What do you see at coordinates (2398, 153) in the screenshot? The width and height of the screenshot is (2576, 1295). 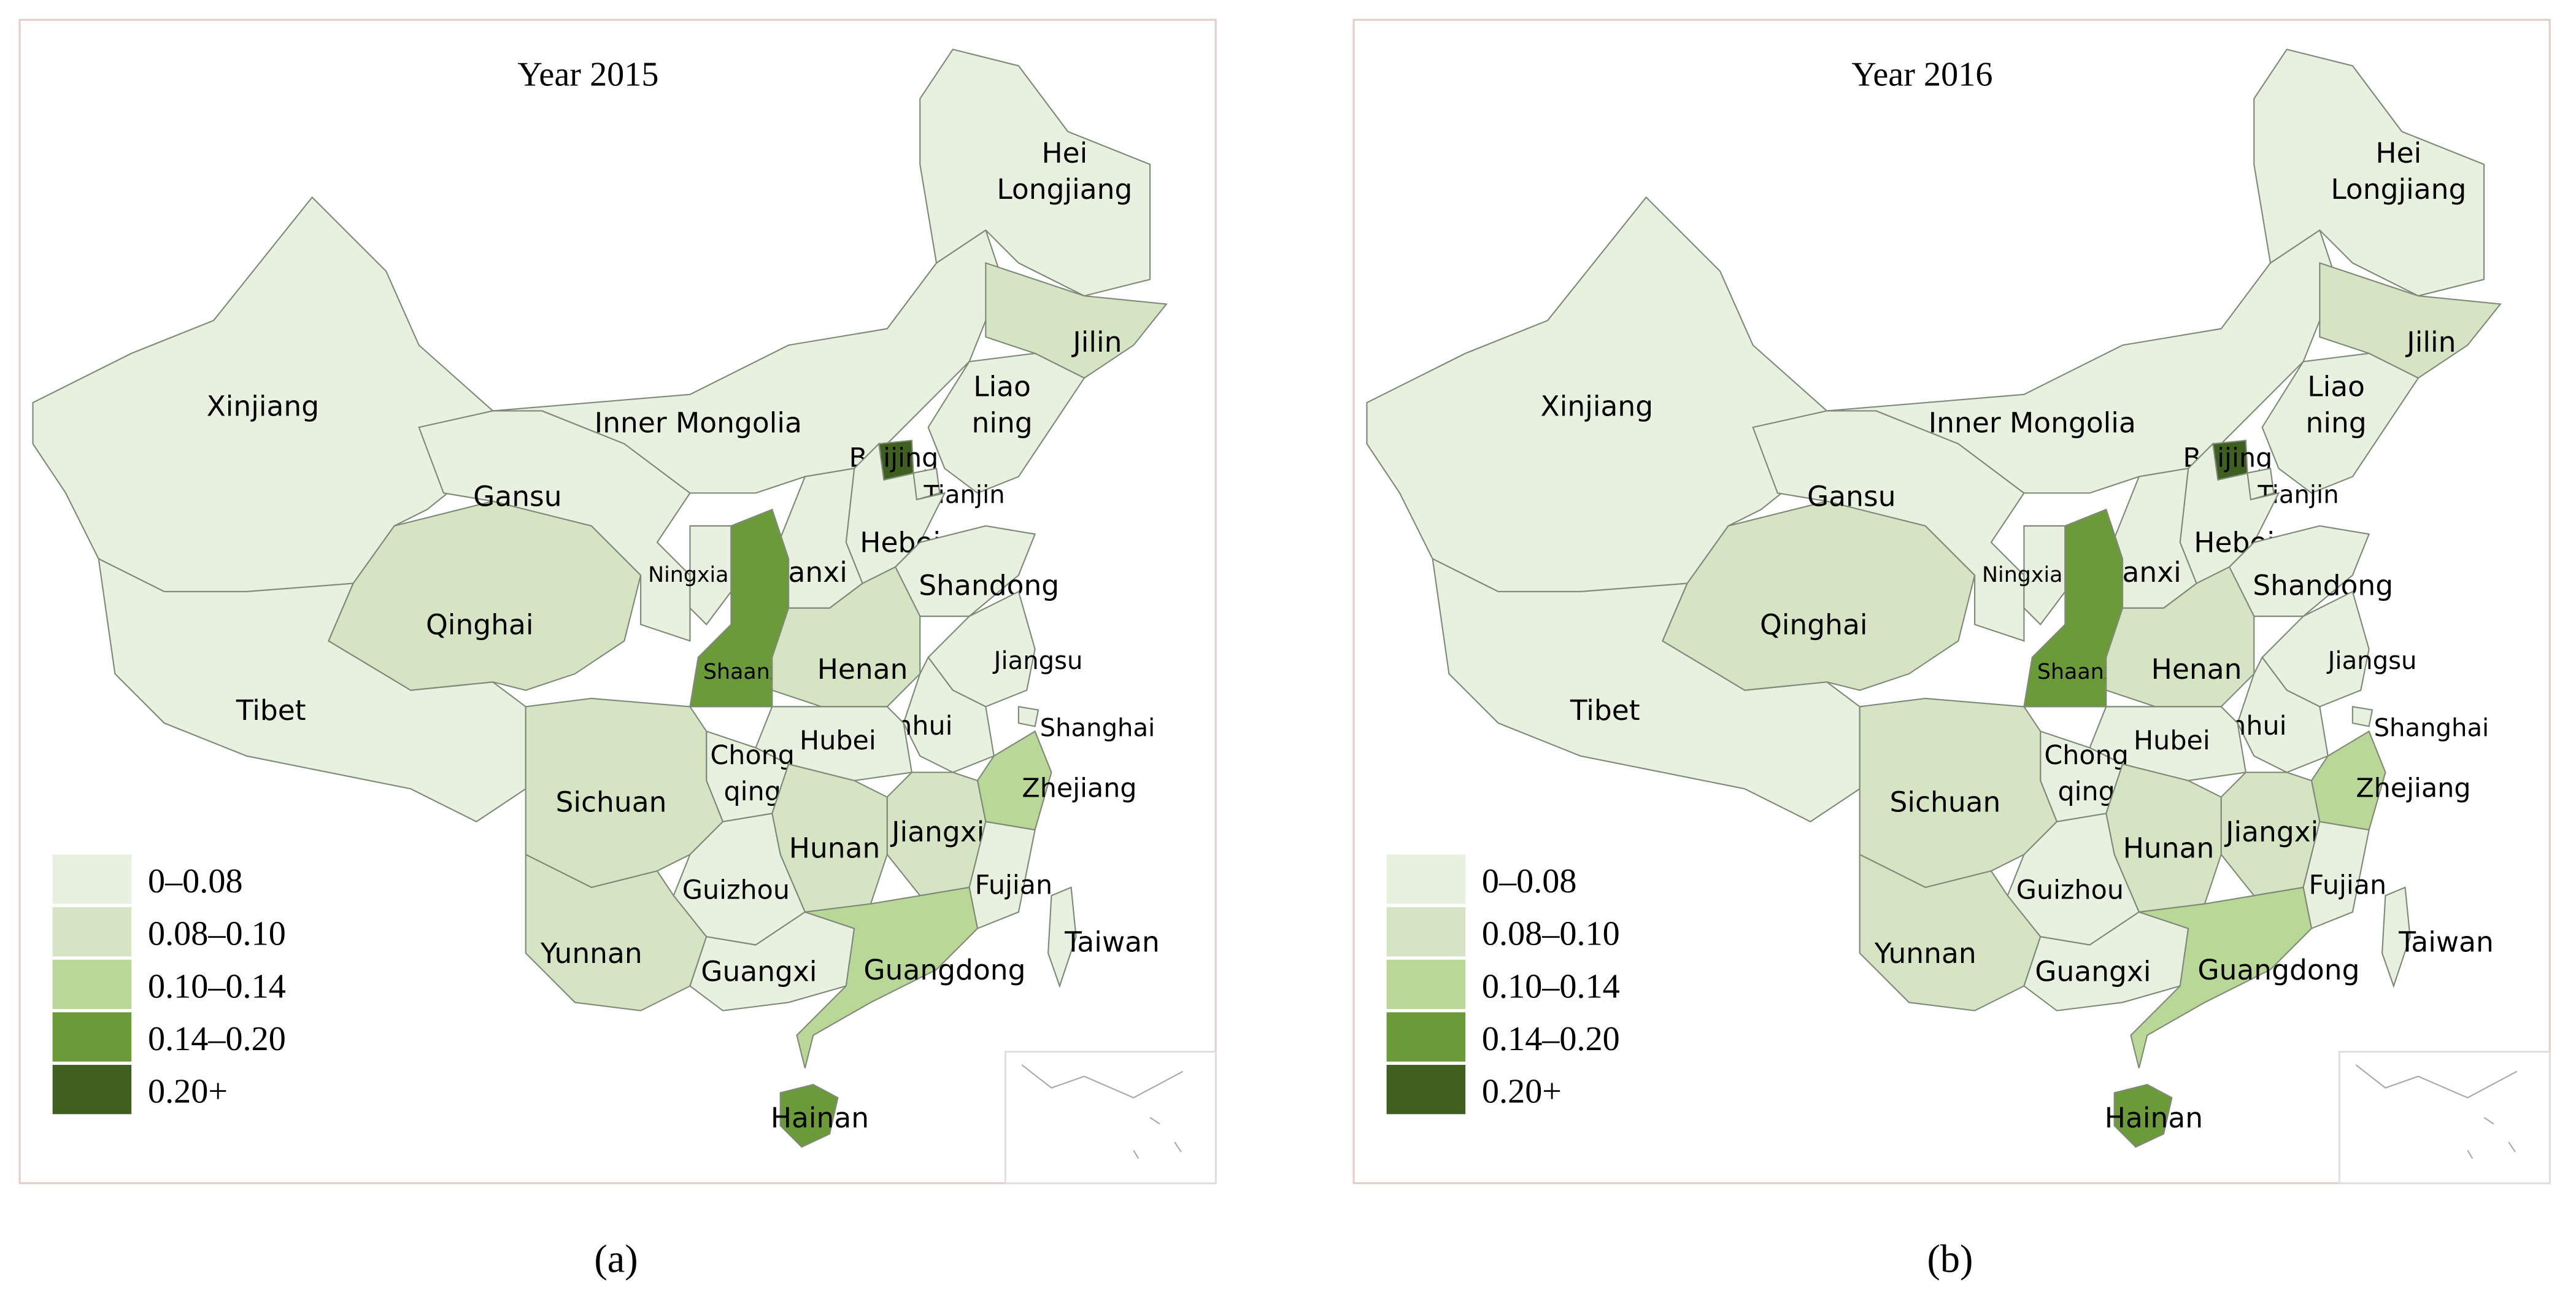 I see `province-label: Hei` at bounding box center [2398, 153].